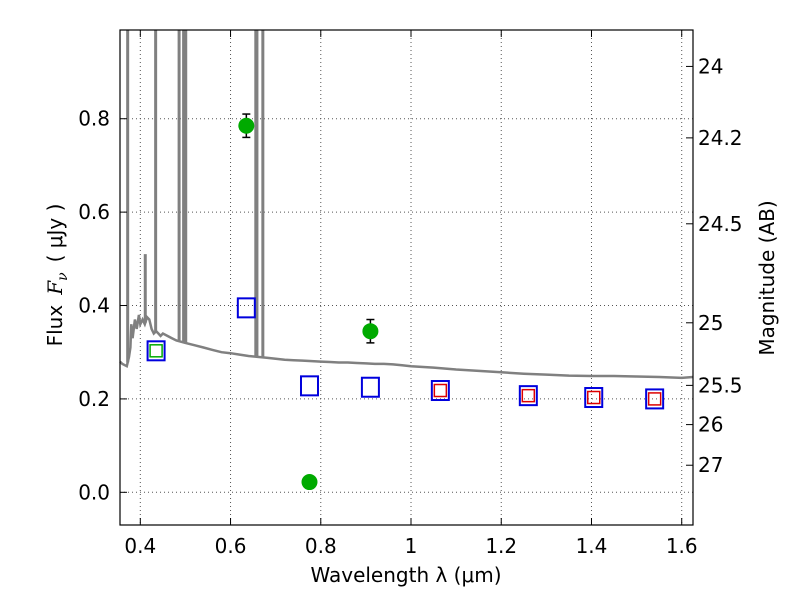 The image size is (800, 600). What do you see at coordinates (720, 138) in the screenshot?
I see `mag-tick-label: 24.2` at bounding box center [720, 138].